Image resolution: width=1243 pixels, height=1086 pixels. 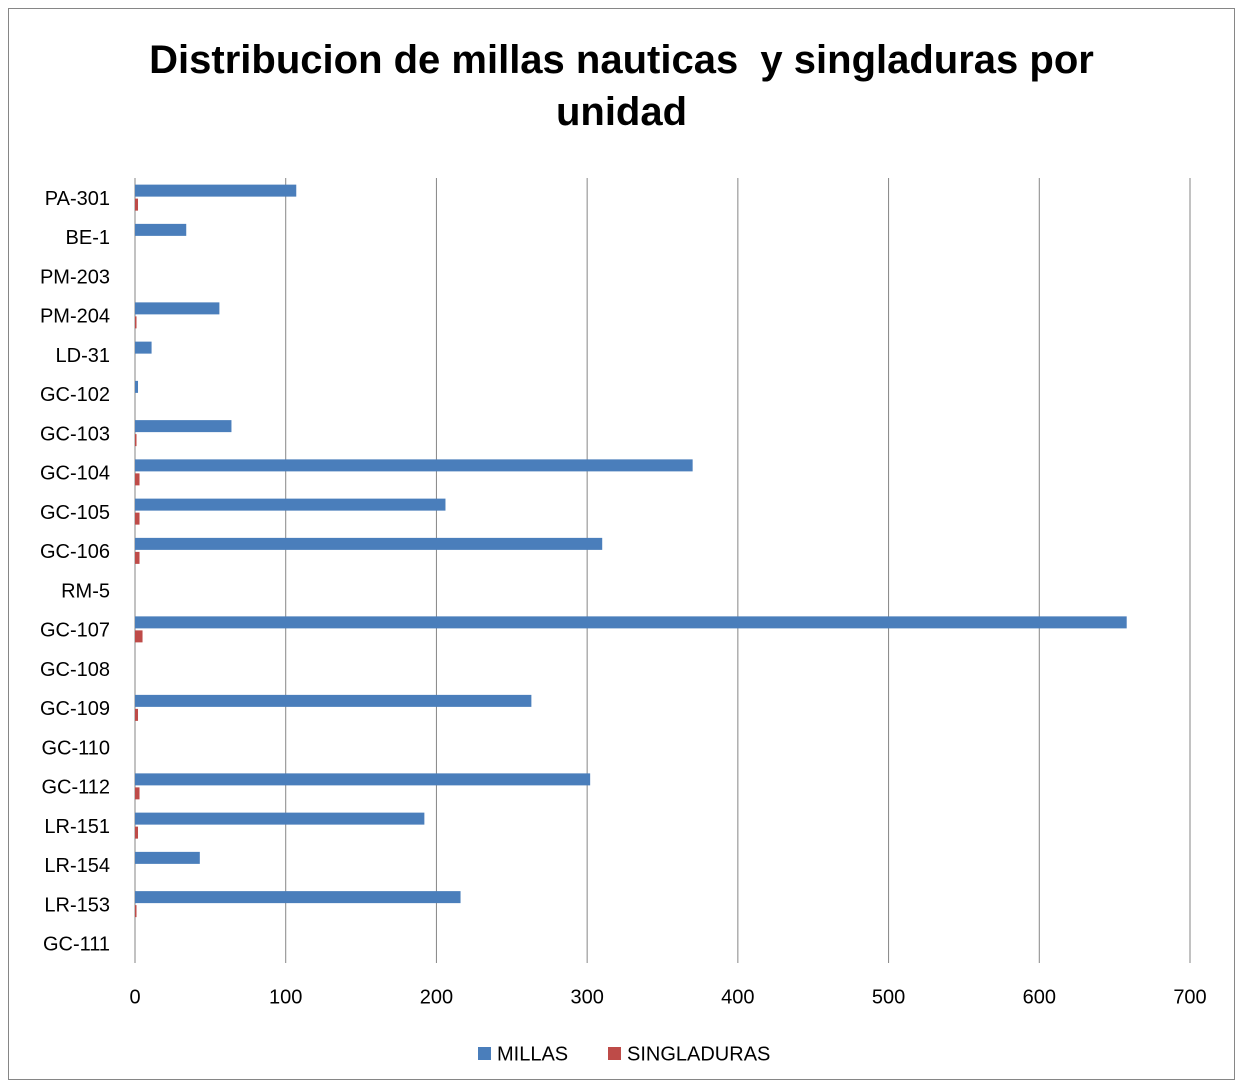 I want to click on y-tick-label: GC-106, so click(x=75, y=552).